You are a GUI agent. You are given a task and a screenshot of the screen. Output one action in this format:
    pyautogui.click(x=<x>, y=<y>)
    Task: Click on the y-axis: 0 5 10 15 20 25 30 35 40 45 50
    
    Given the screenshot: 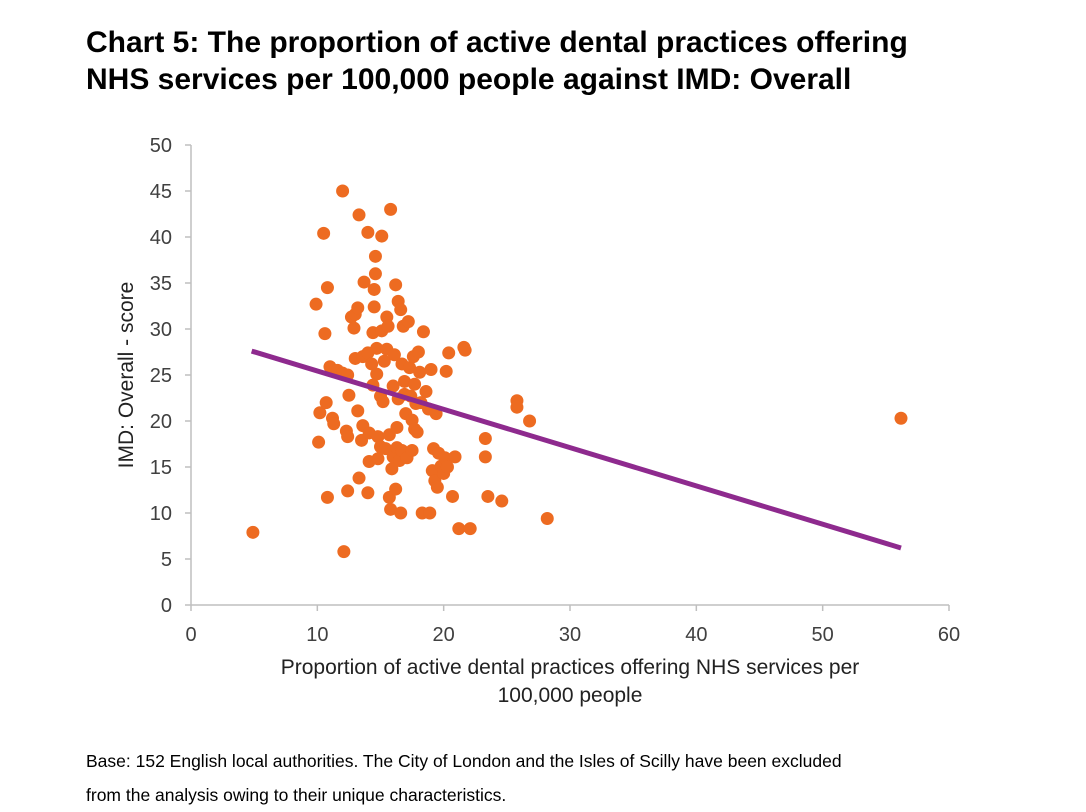 What is the action you would take?
    pyautogui.click(x=171, y=376)
    